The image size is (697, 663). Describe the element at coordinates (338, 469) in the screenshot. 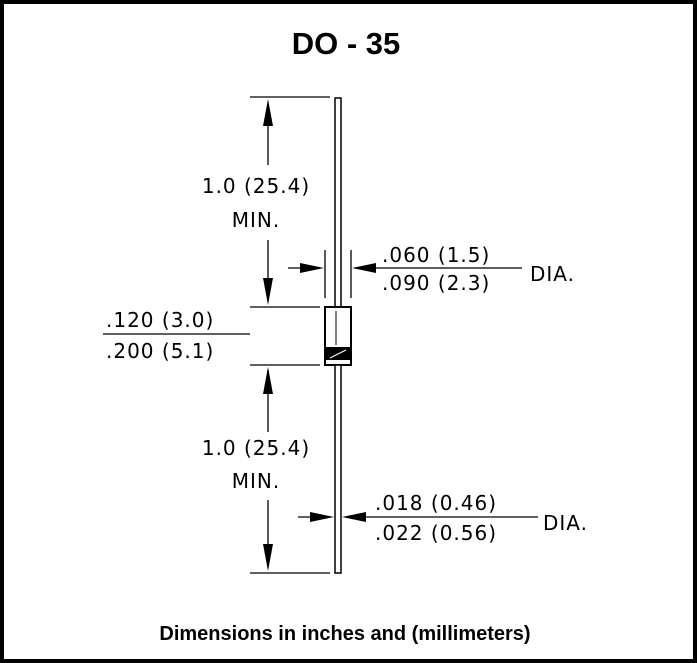

I see `lower-lead` at that location.